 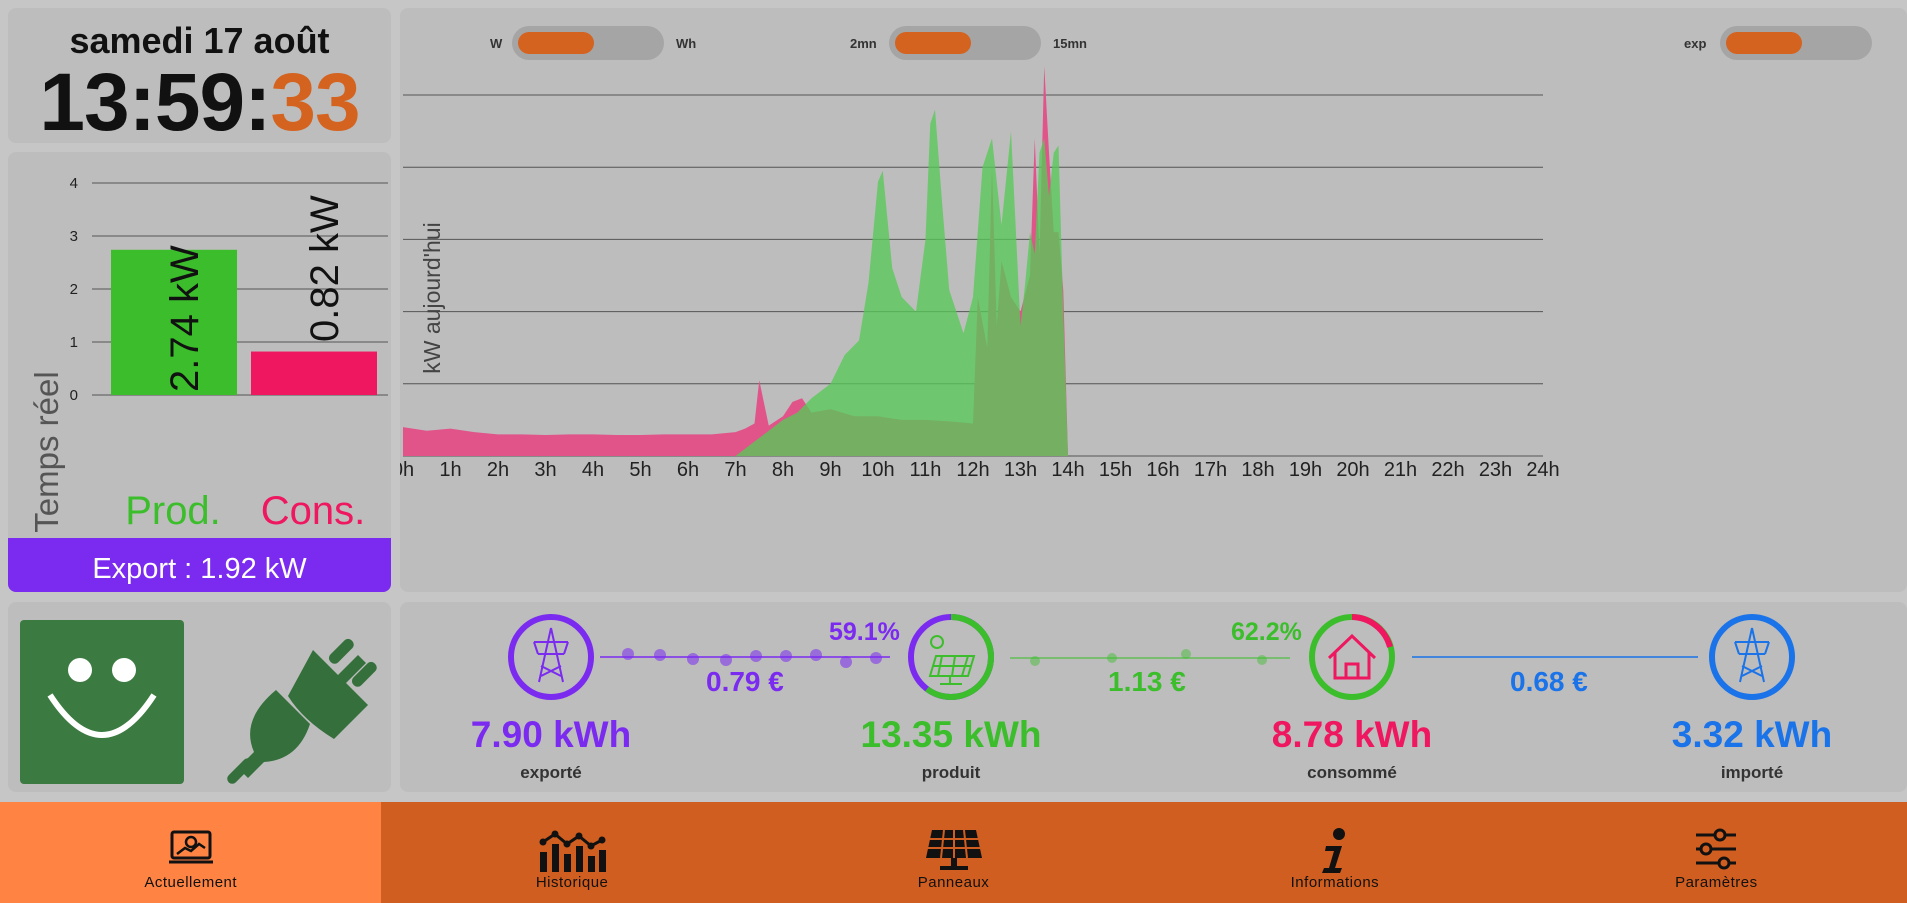 What do you see at coordinates (102, 702) in the screenshot?
I see `smiley-icon` at bounding box center [102, 702].